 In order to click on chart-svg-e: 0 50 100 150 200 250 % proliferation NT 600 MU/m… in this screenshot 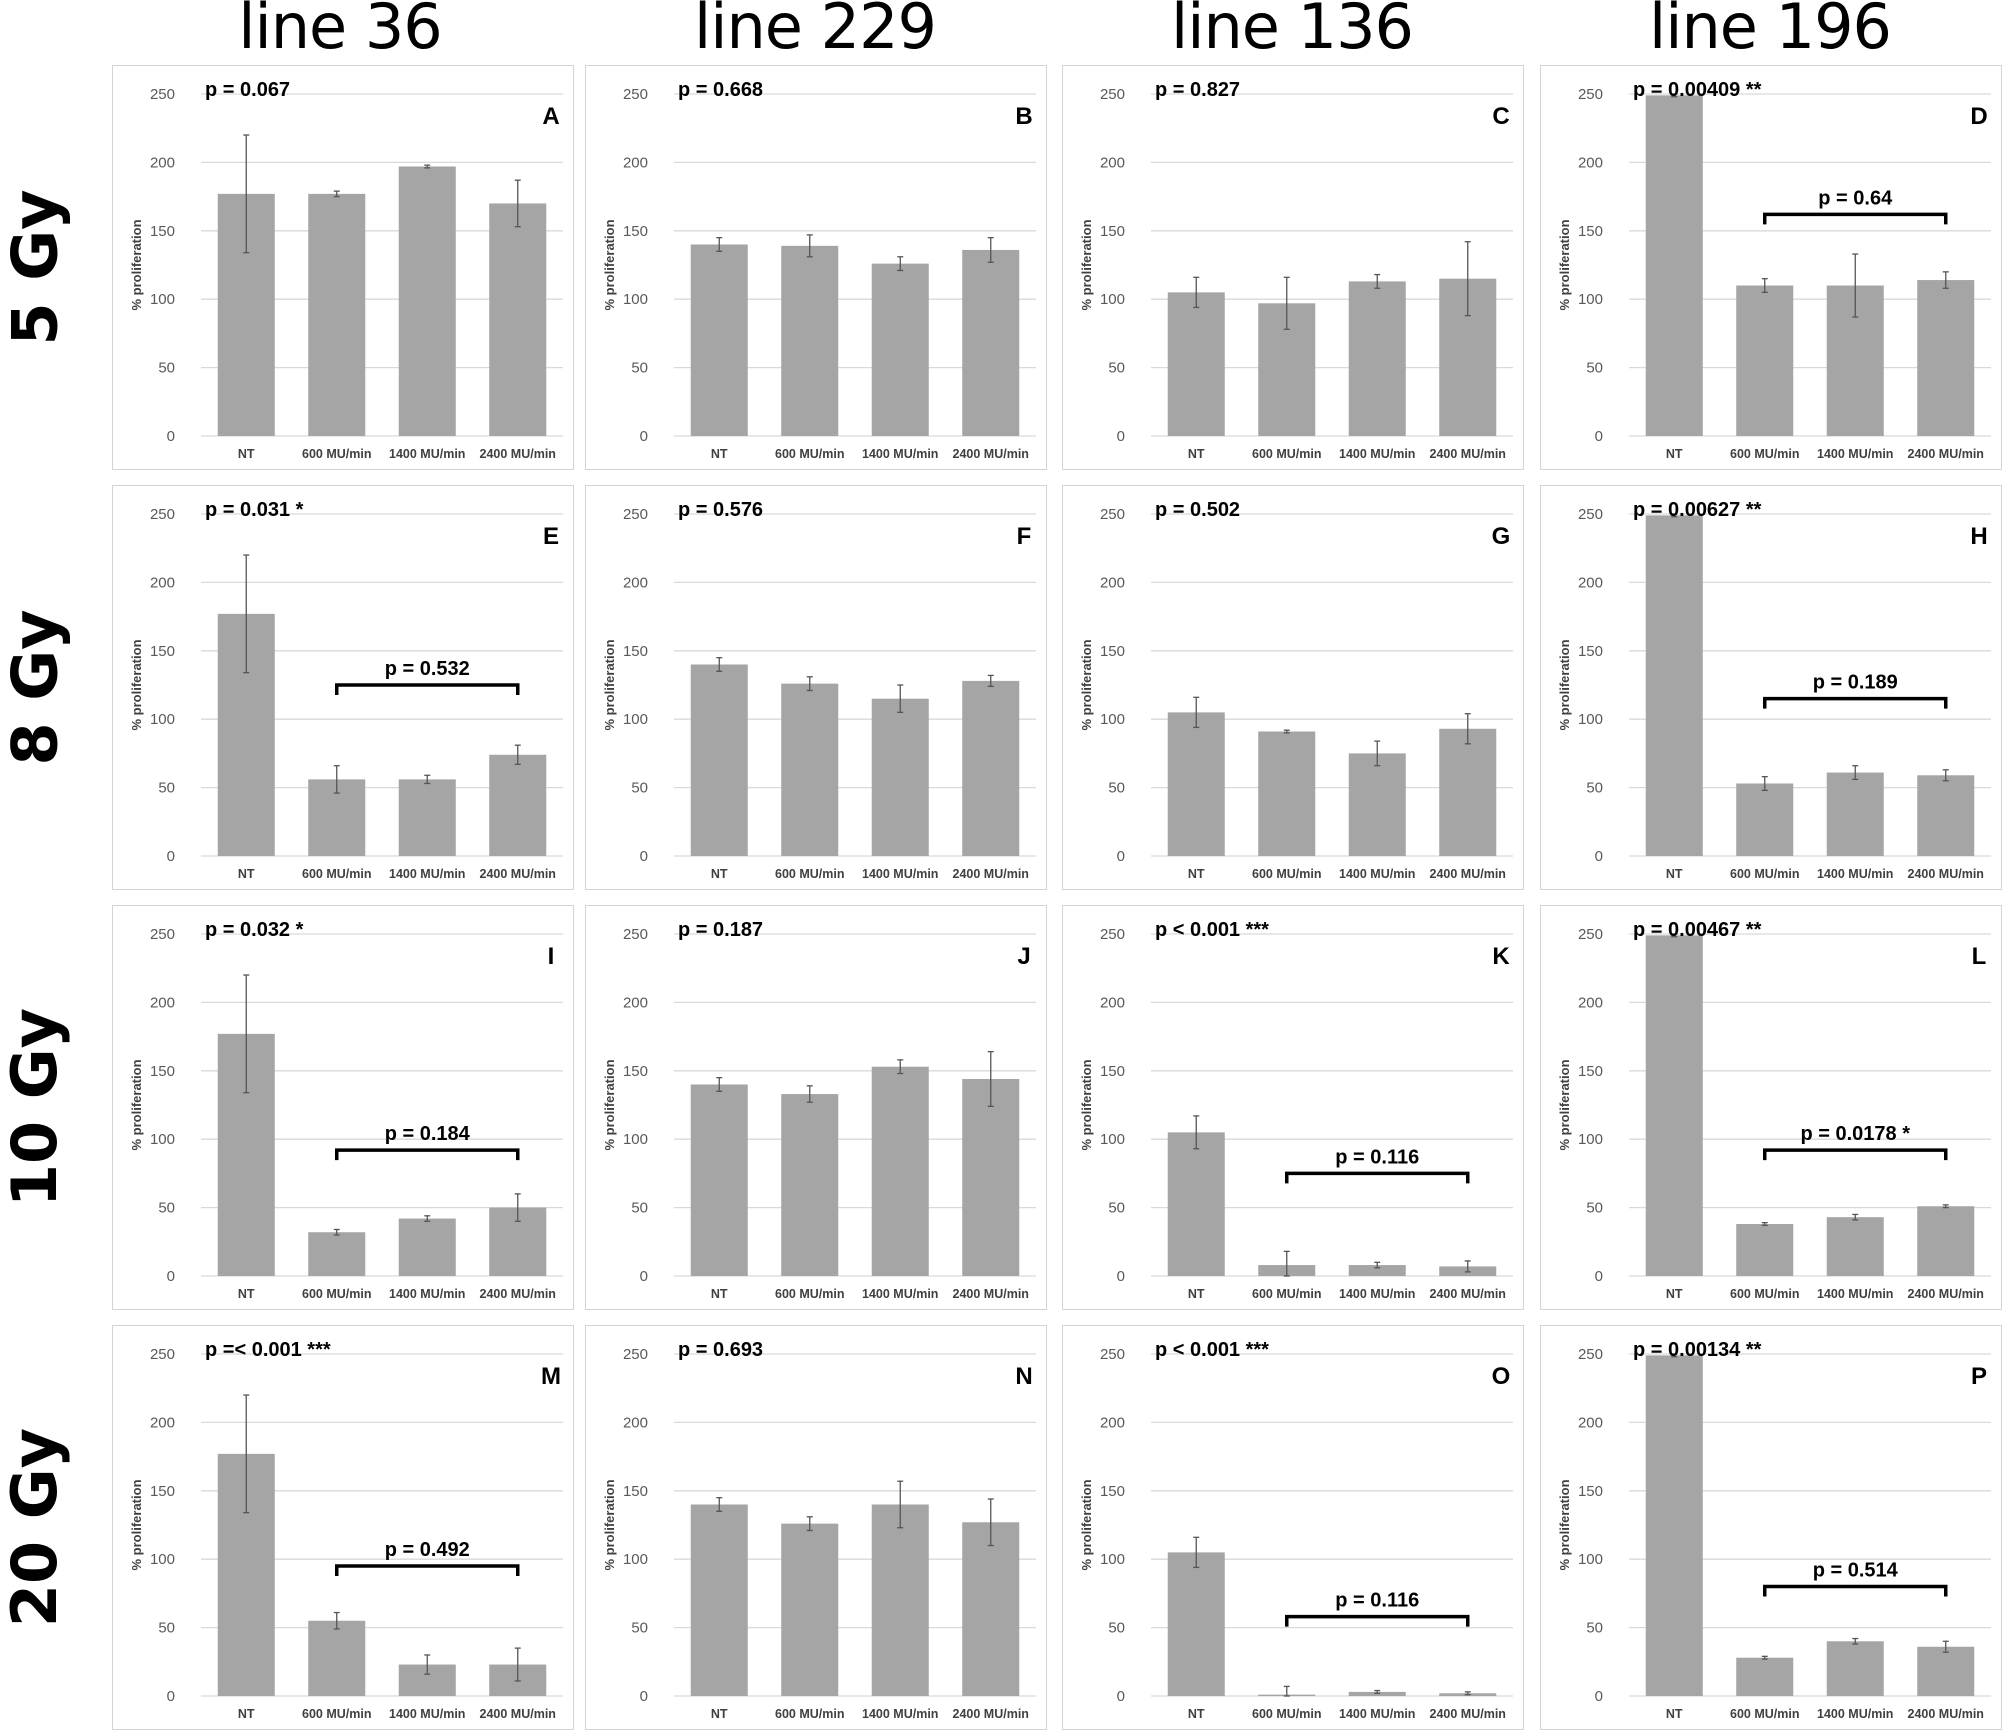, I will do `click(346, 690)`.